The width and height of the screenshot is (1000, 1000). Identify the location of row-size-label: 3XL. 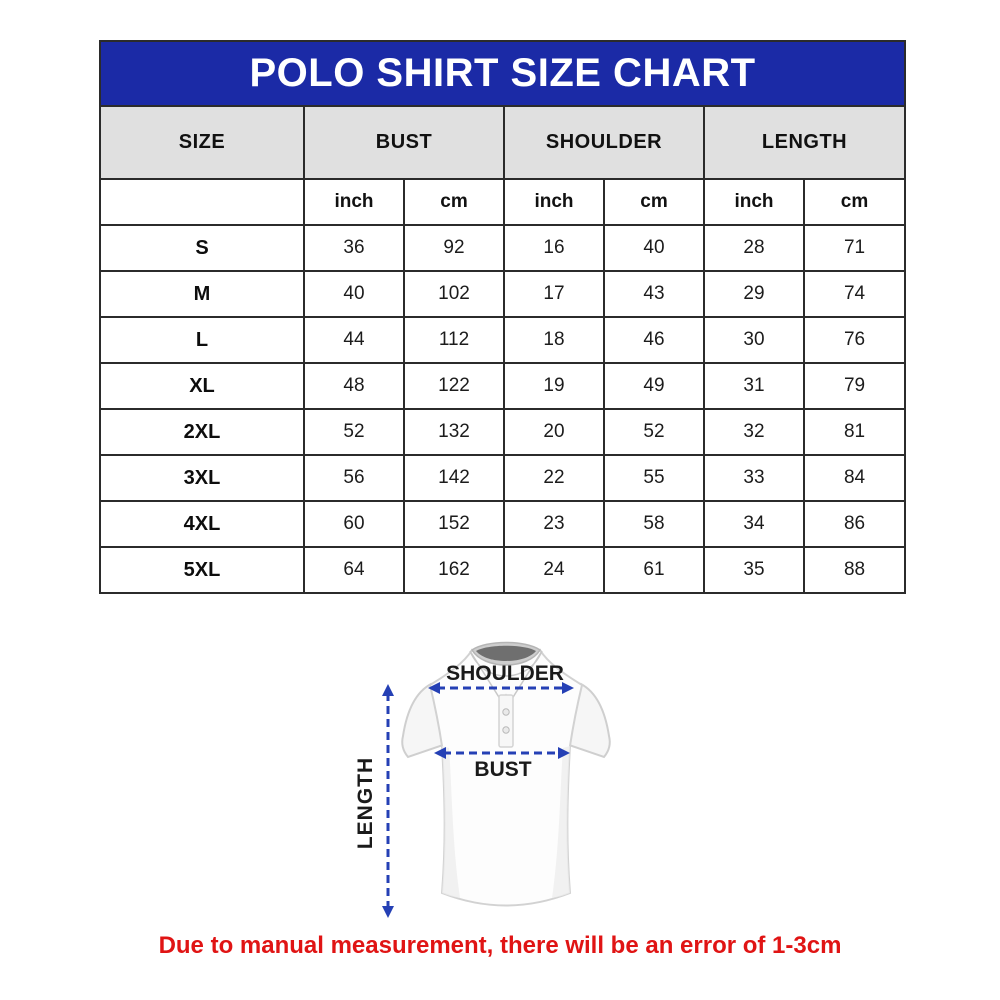
(202, 478).